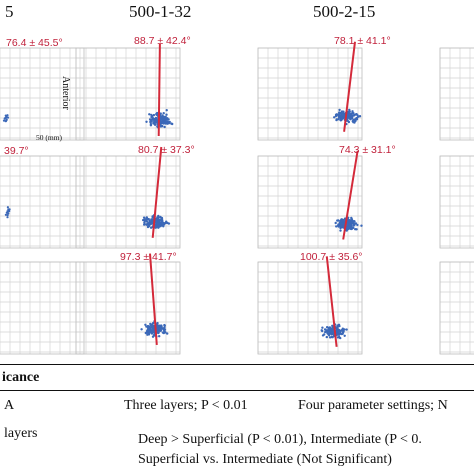  What do you see at coordinates (16, 151) in the screenshot?
I see `angle-annotation: 39.7°` at bounding box center [16, 151].